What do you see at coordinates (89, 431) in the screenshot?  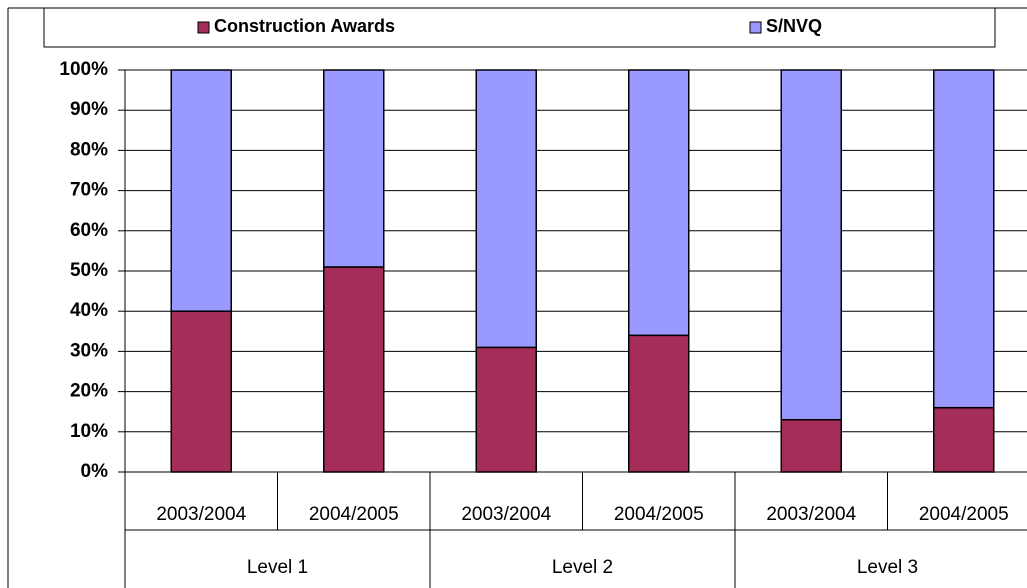 I see `y-tick-label: 10%` at bounding box center [89, 431].